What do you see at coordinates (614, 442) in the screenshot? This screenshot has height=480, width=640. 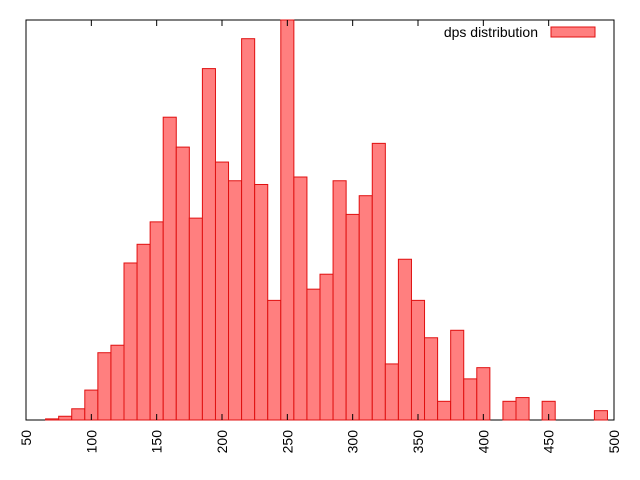 I see `x-tick-label: 500` at bounding box center [614, 442].